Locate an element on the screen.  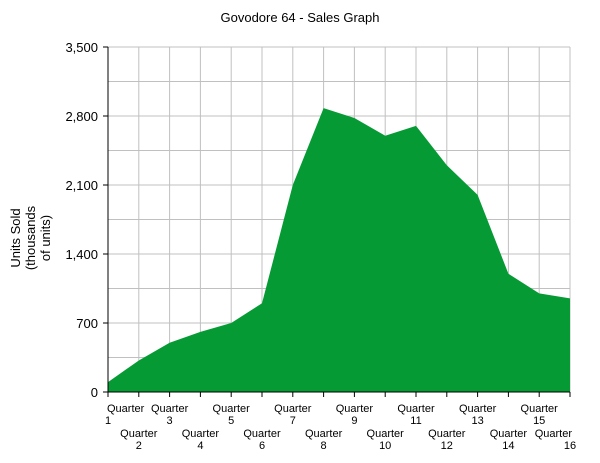
x-tick-label: Quarter 13 is located at coordinates (478, 415).